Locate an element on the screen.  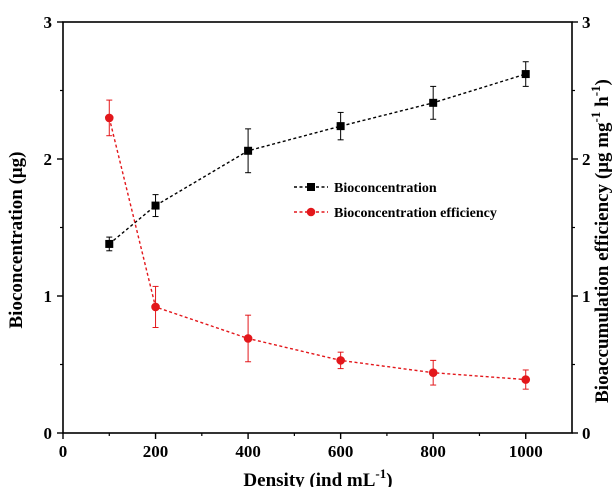
y-tick-label: 0 is located at coordinates (48, 433).